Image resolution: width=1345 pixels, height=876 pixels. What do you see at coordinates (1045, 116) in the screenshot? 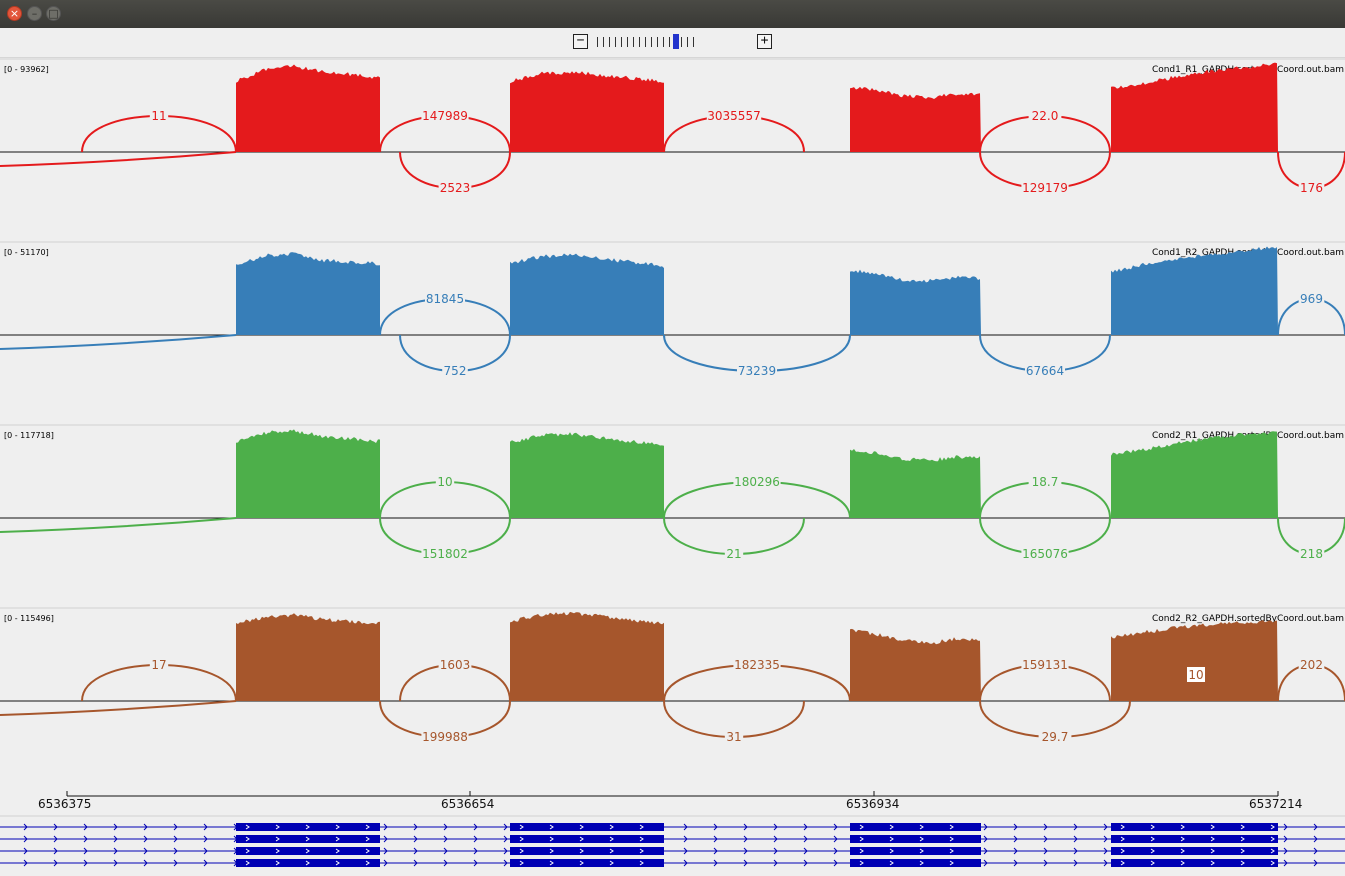
I see `junction-count-label: 22.0` at bounding box center [1045, 116].